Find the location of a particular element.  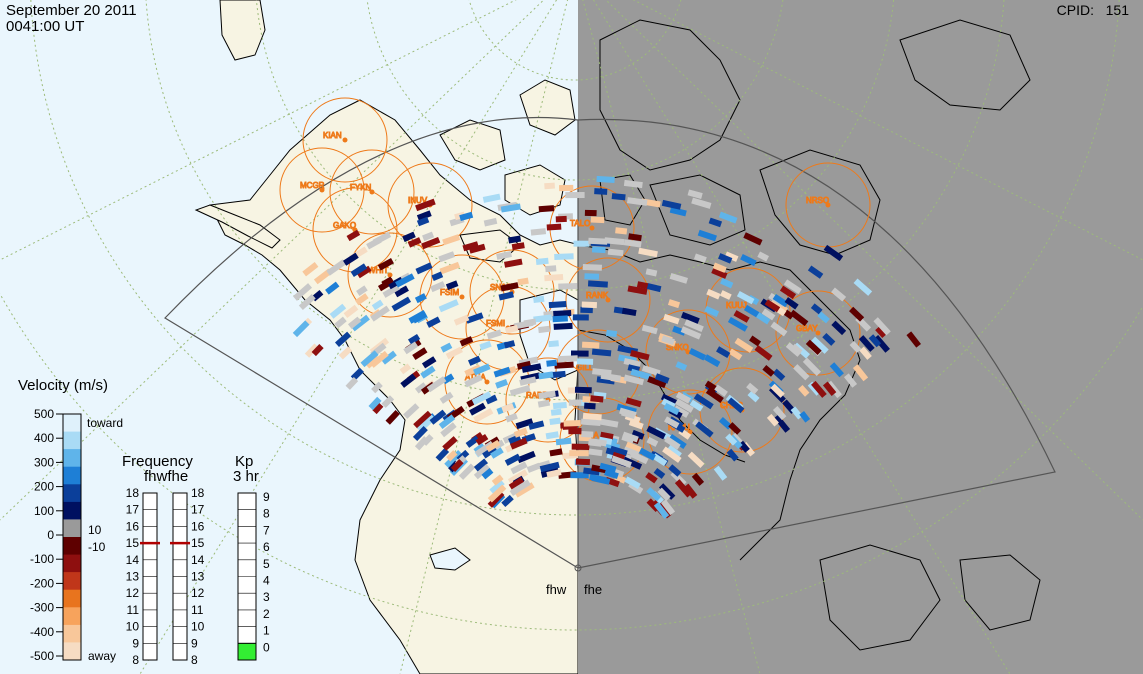

station-label-gill: GILL is located at coordinates (585, 367).